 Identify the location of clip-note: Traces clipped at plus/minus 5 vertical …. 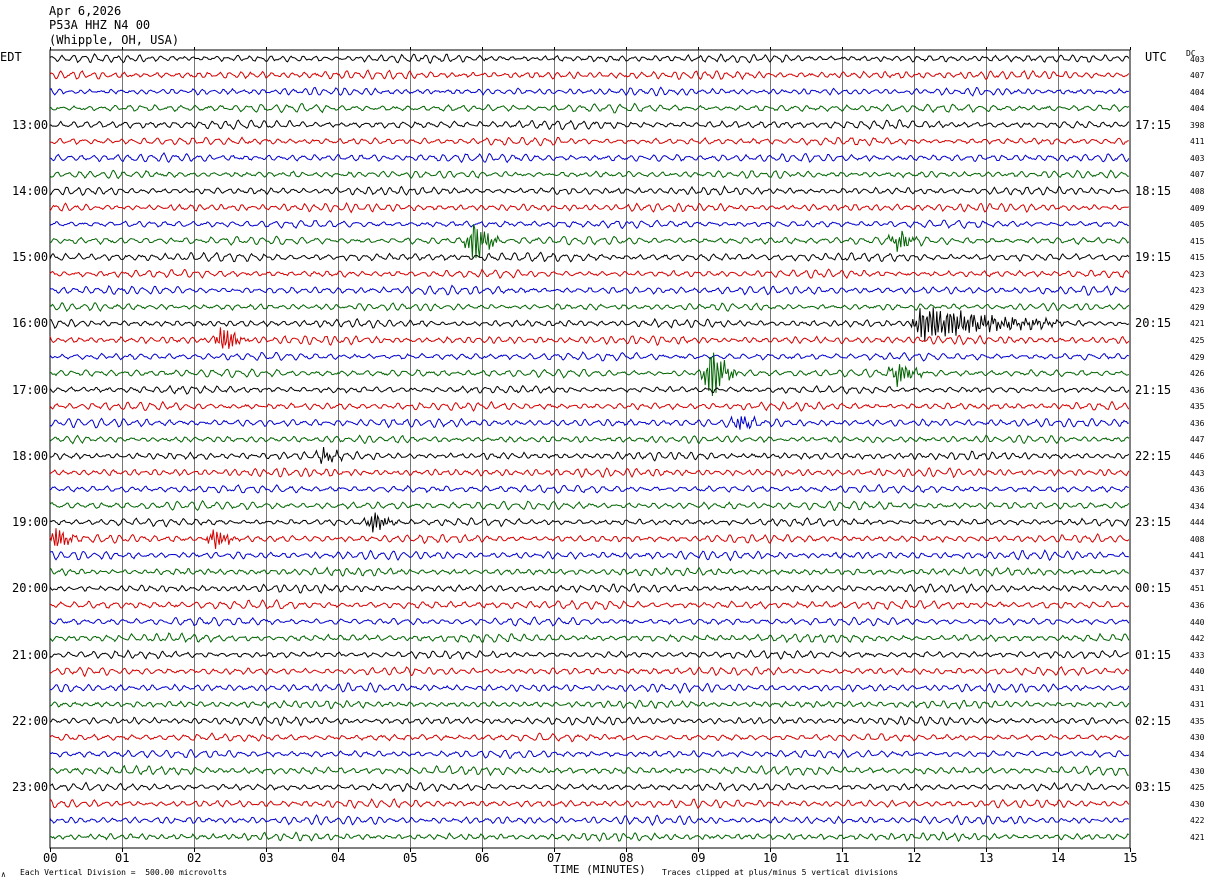
(780, 872).